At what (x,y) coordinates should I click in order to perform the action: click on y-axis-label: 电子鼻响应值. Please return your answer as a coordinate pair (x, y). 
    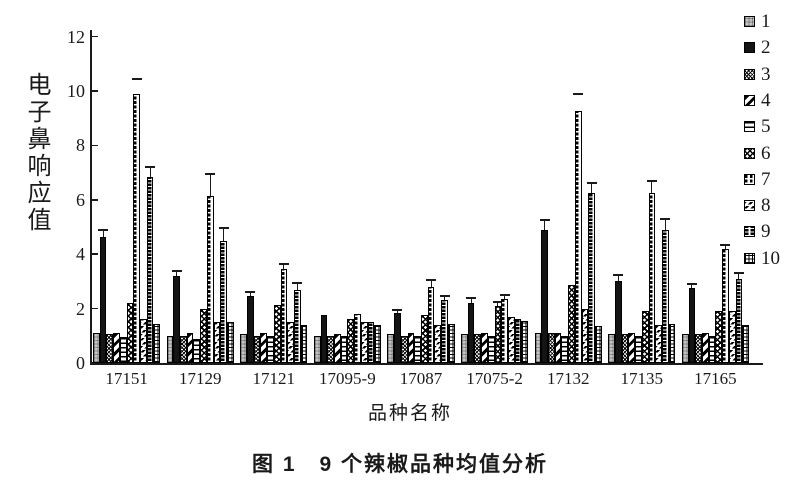
    Looking at the image, I should click on (36, 153).